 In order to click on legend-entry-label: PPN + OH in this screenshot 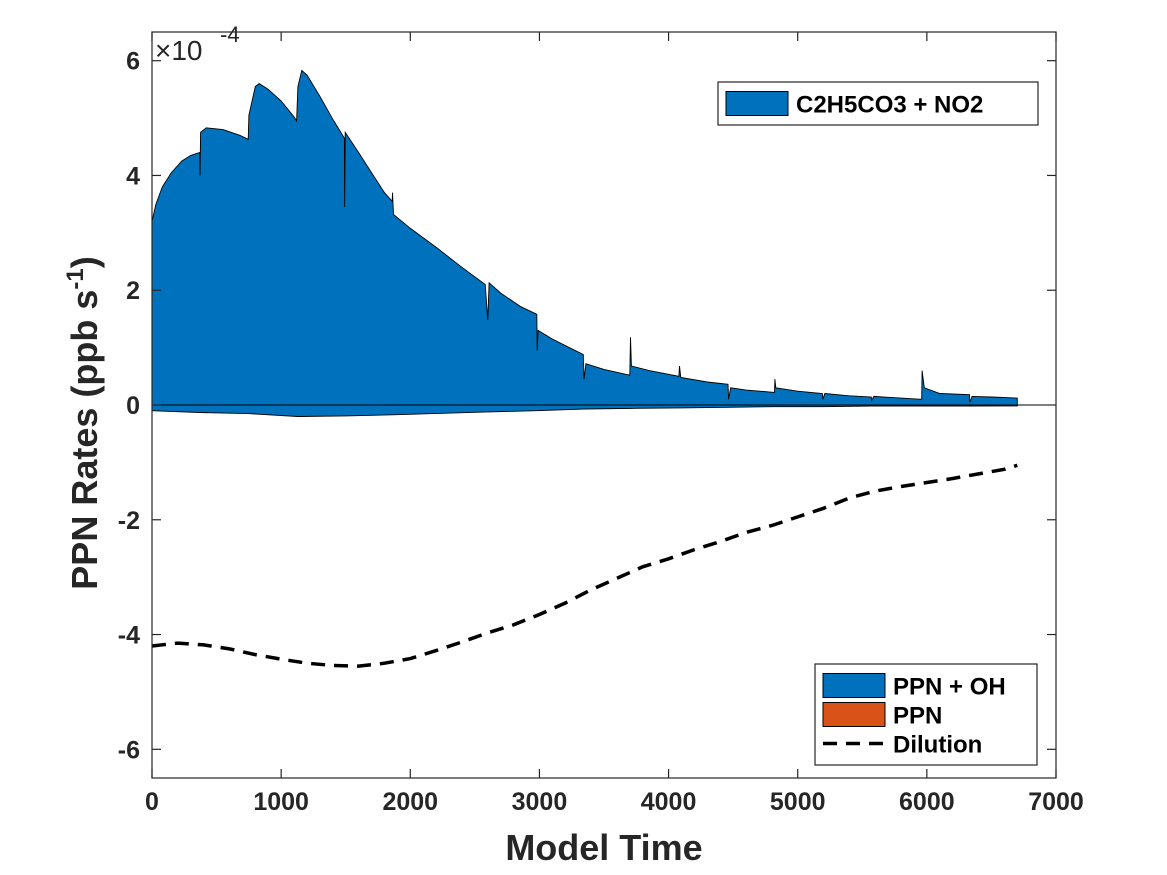, I will do `click(949, 687)`.